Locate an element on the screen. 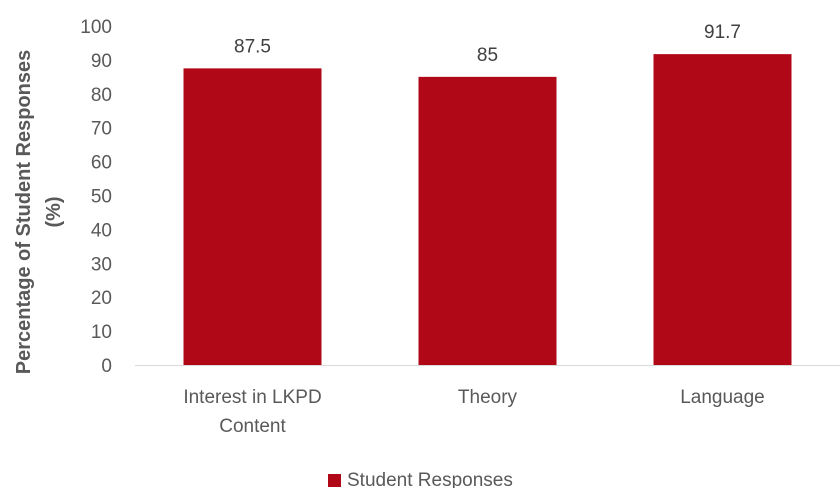  data-label: 85 is located at coordinates (487, 55).